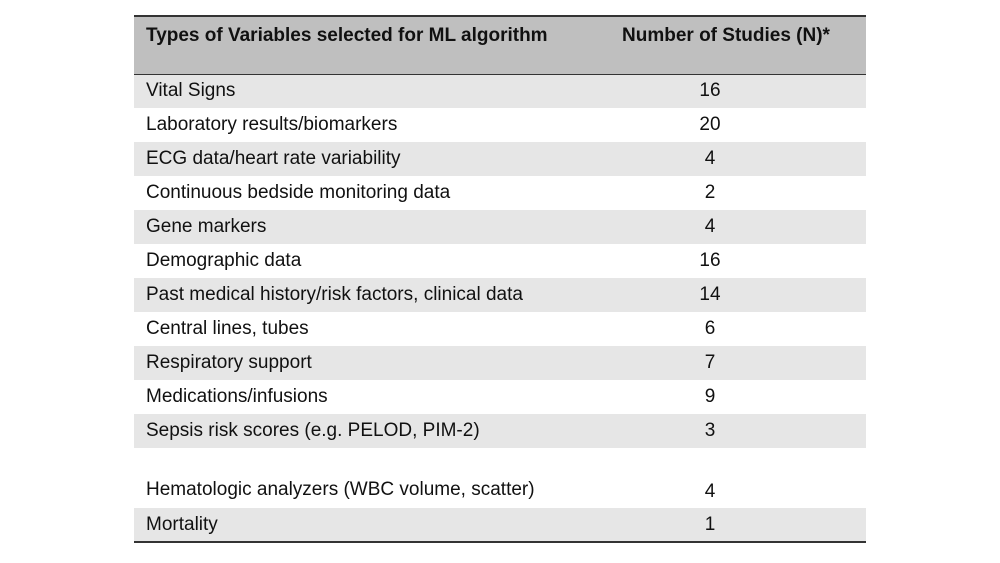 The width and height of the screenshot is (1000, 563). Describe the element at coordinates (224, 260) in the screenshot. I see `row-label: Demographic data` at that location.